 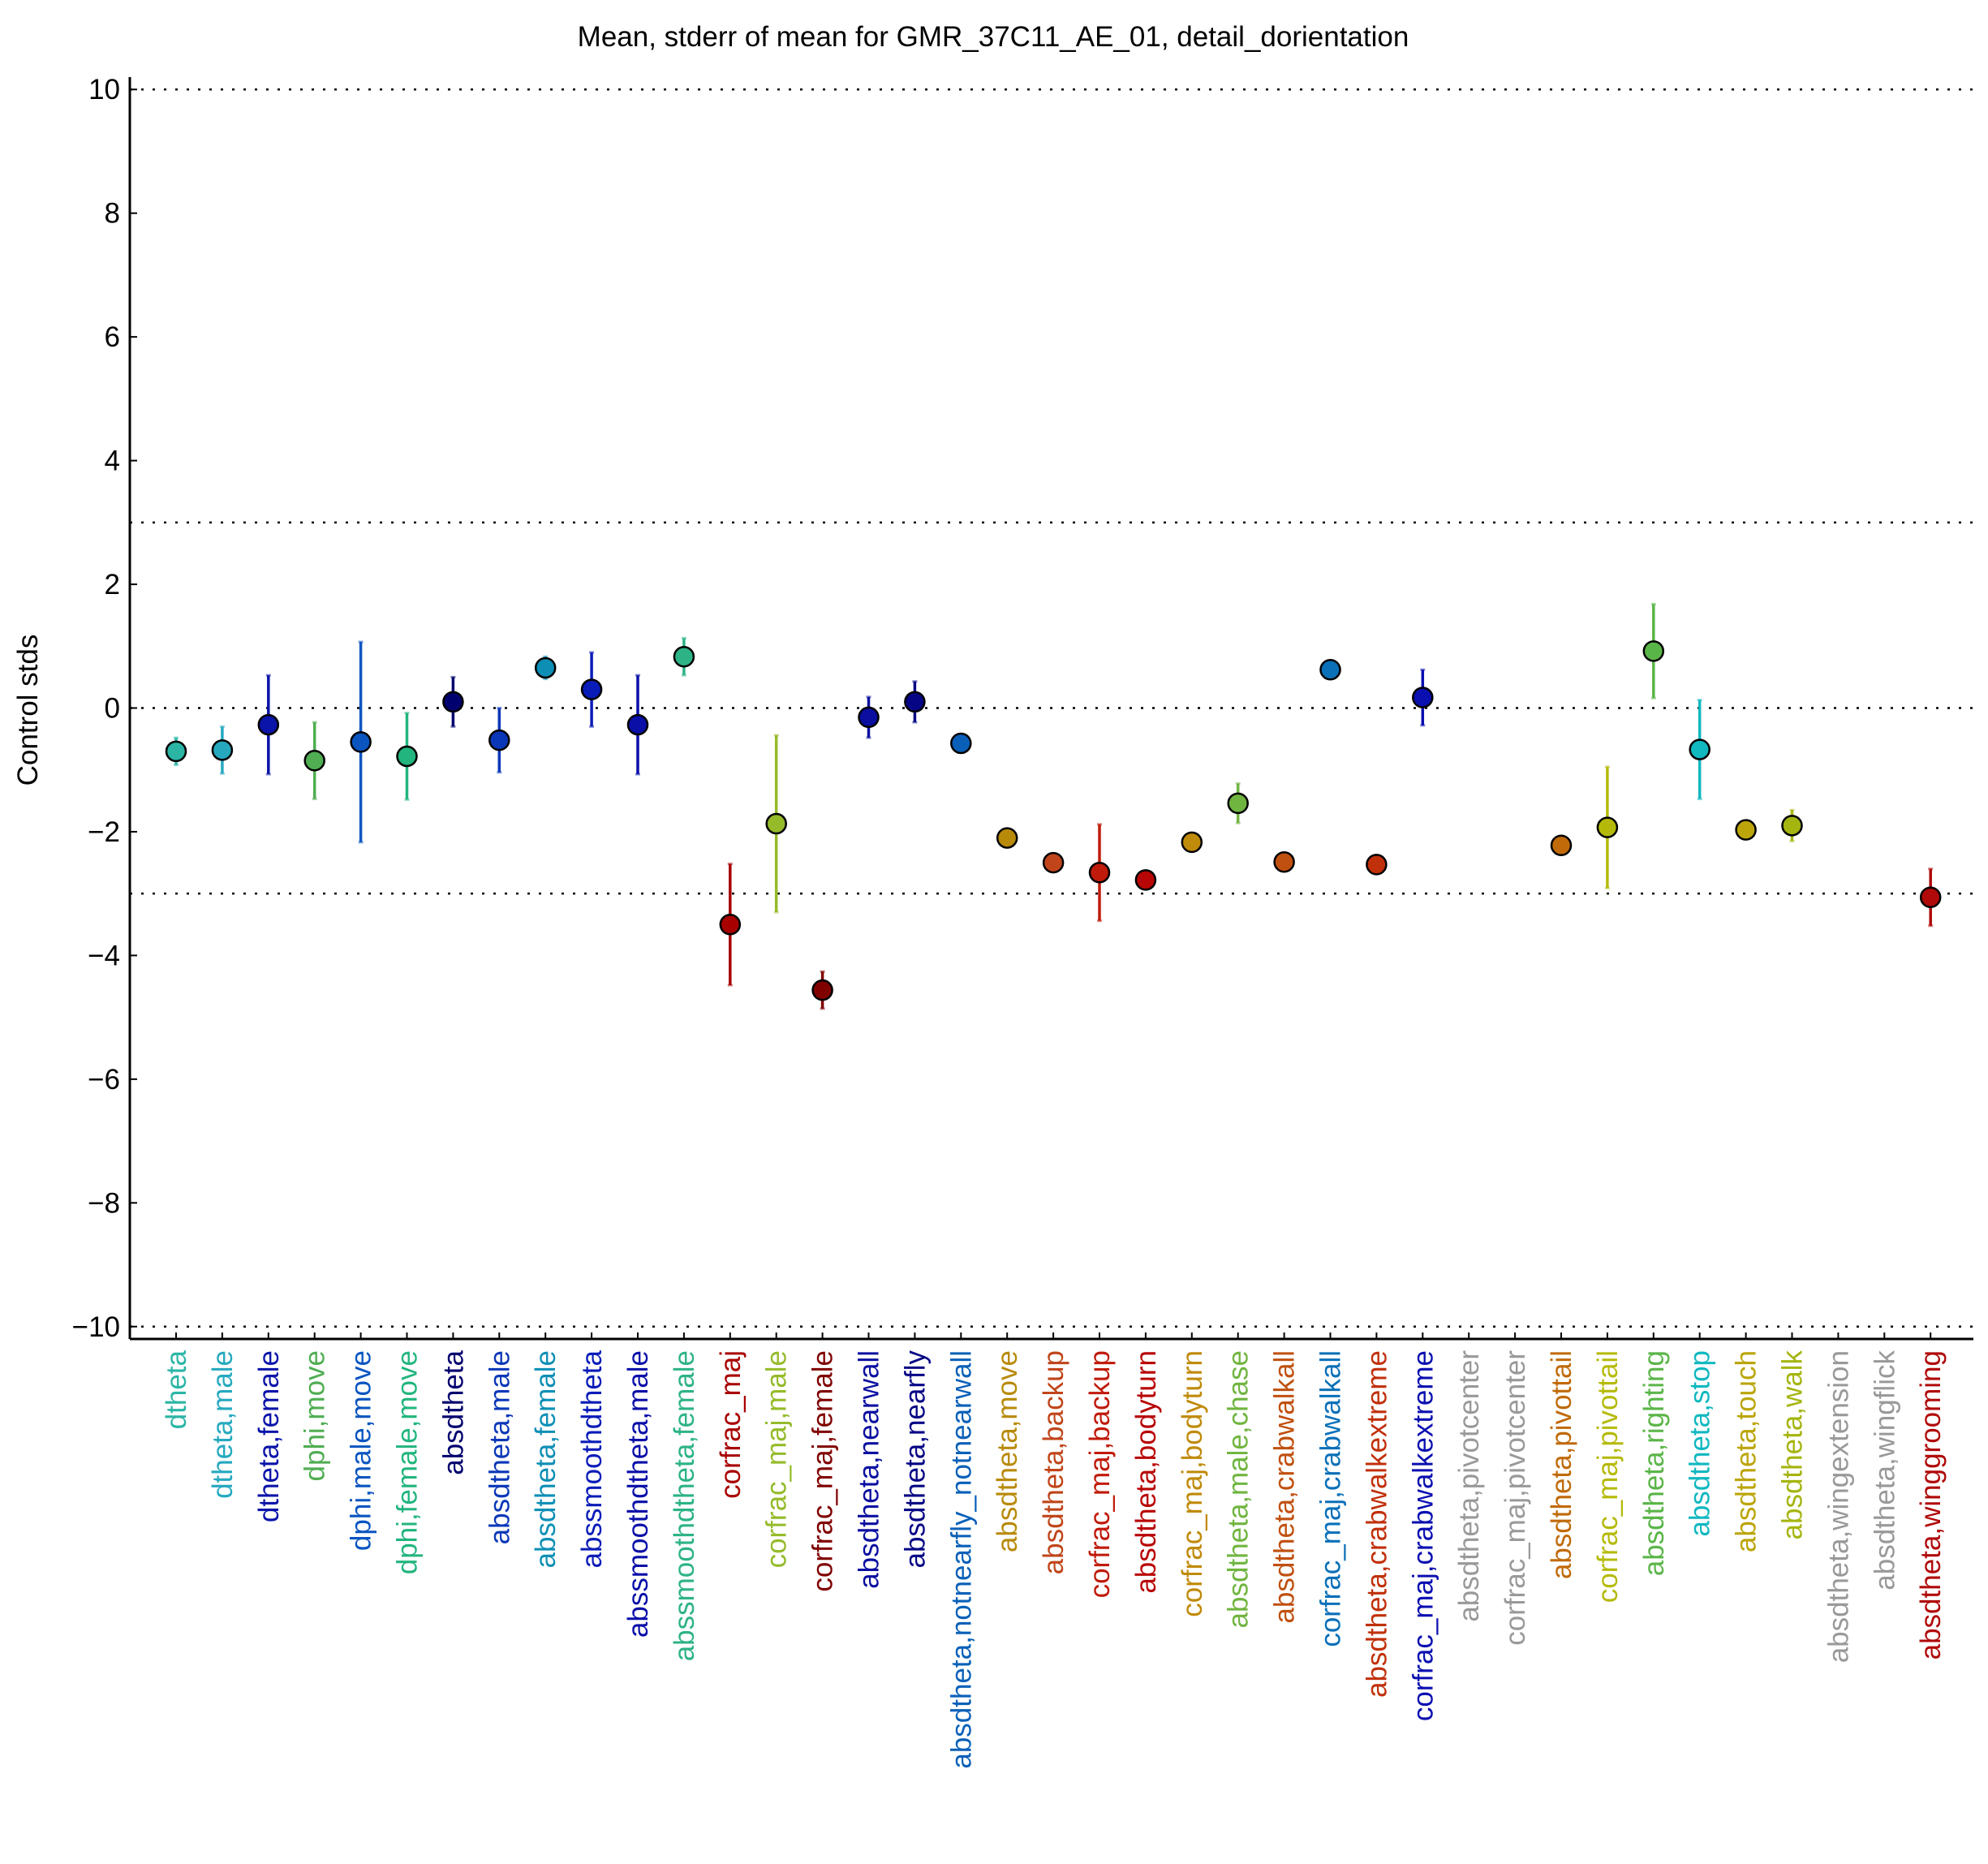 What do you see at coordinates (638, 1494) in the screenshot?
I see `x-tick-label: abssmoothdtheta,male` at bounding box center [638, 1494].